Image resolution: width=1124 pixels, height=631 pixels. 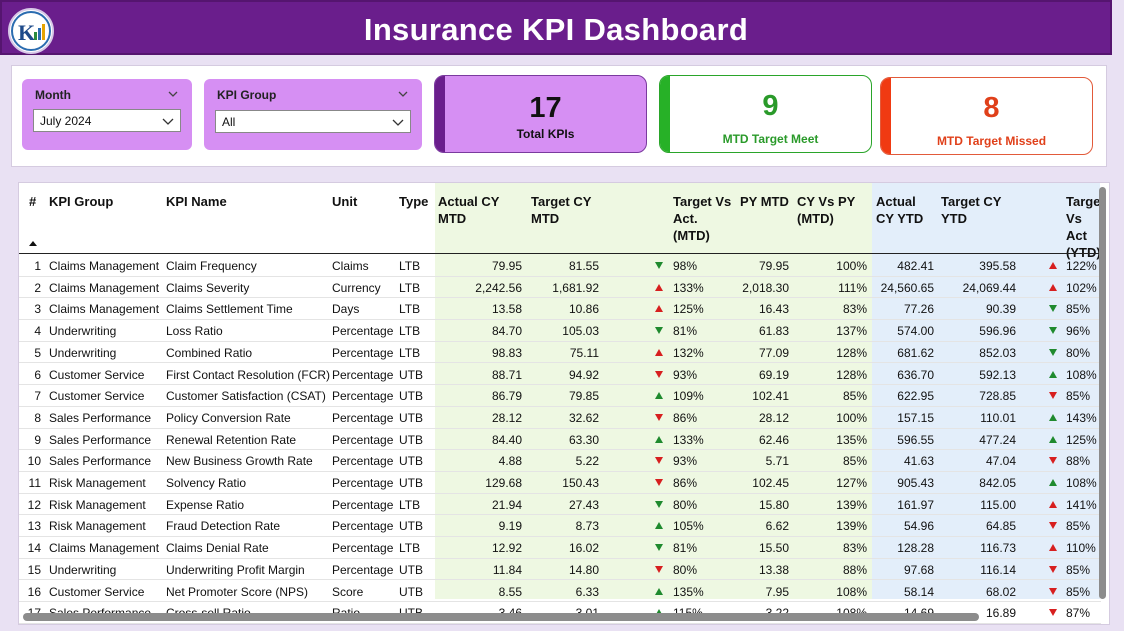 What do you see at coordinates (685, 504) in the screenshot?
I see `row-target-vs-act-mtd: 80%` at bounding box center [685, 504].